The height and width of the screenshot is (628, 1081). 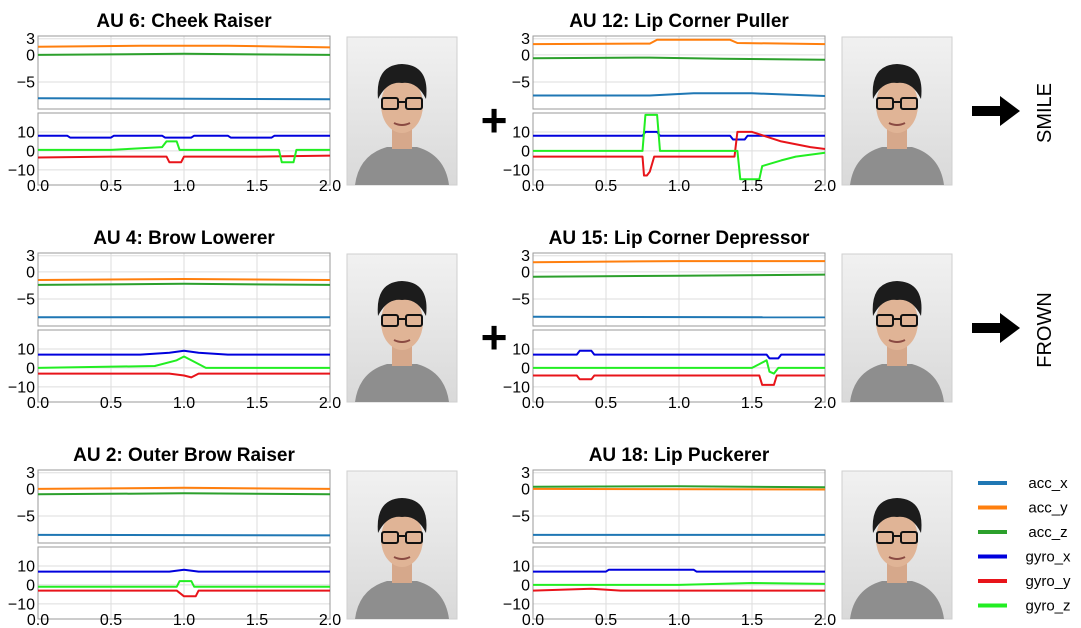 I want to click on acc-subplot: 30 −5, so click(x=669, y=70).